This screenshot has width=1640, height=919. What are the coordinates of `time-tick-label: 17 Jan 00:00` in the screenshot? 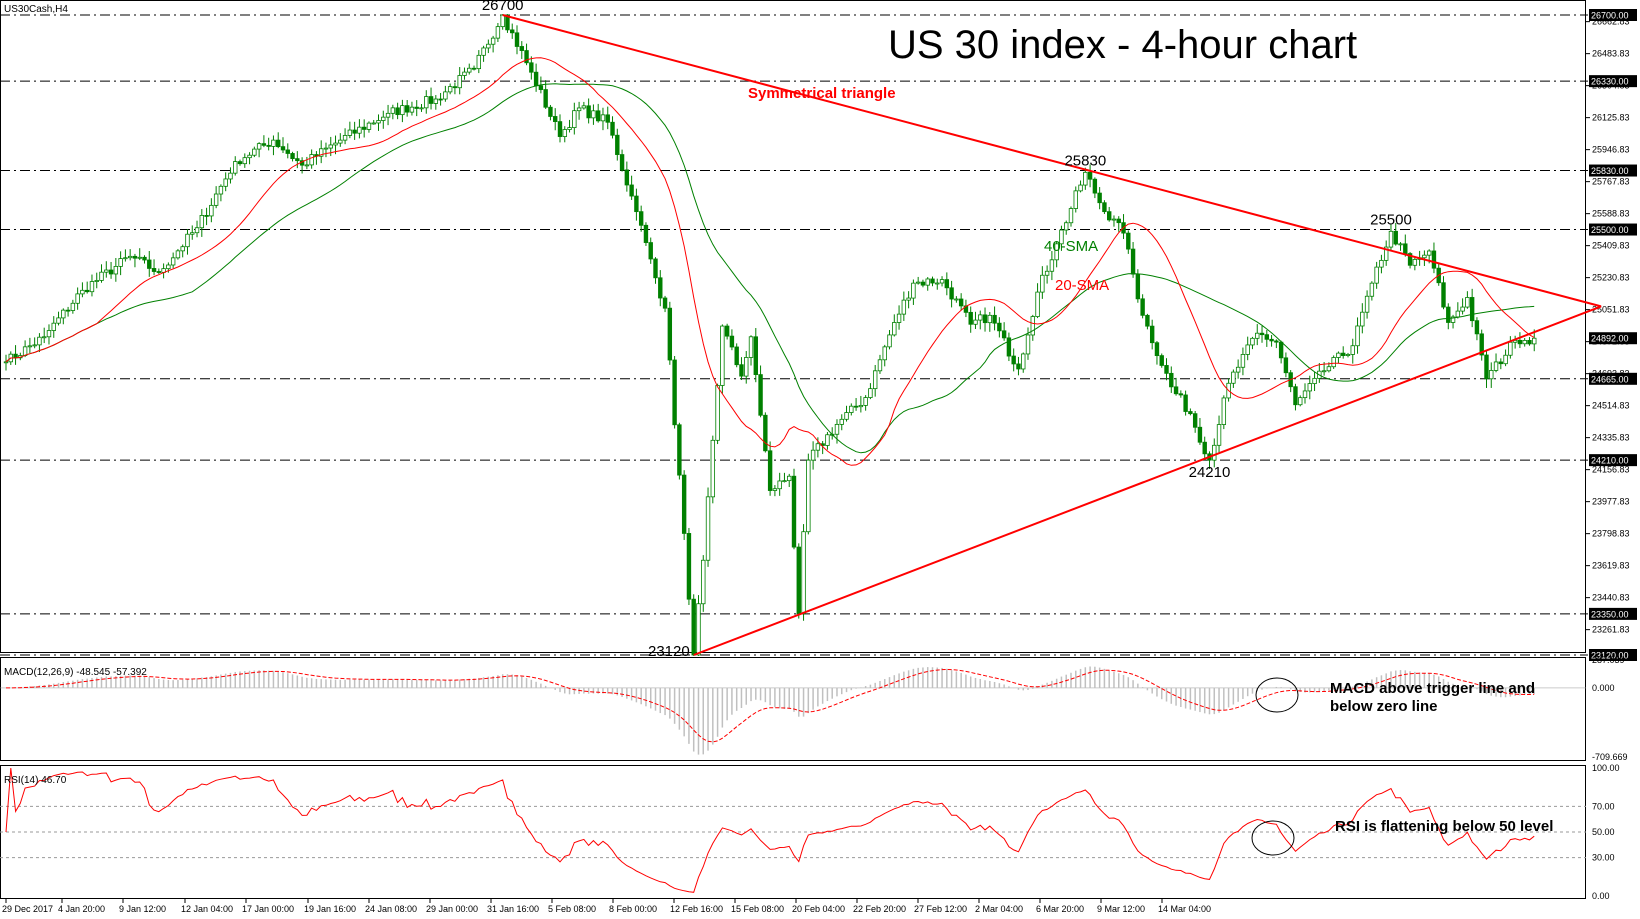 It's located at (268, 909).